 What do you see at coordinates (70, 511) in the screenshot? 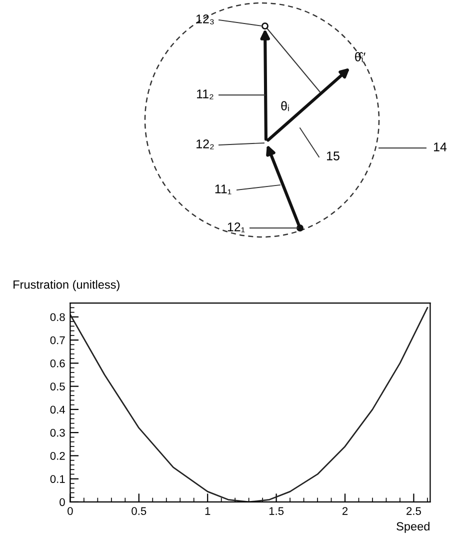
I see `x-tick-label: 0` at bounding box center [70, 511].